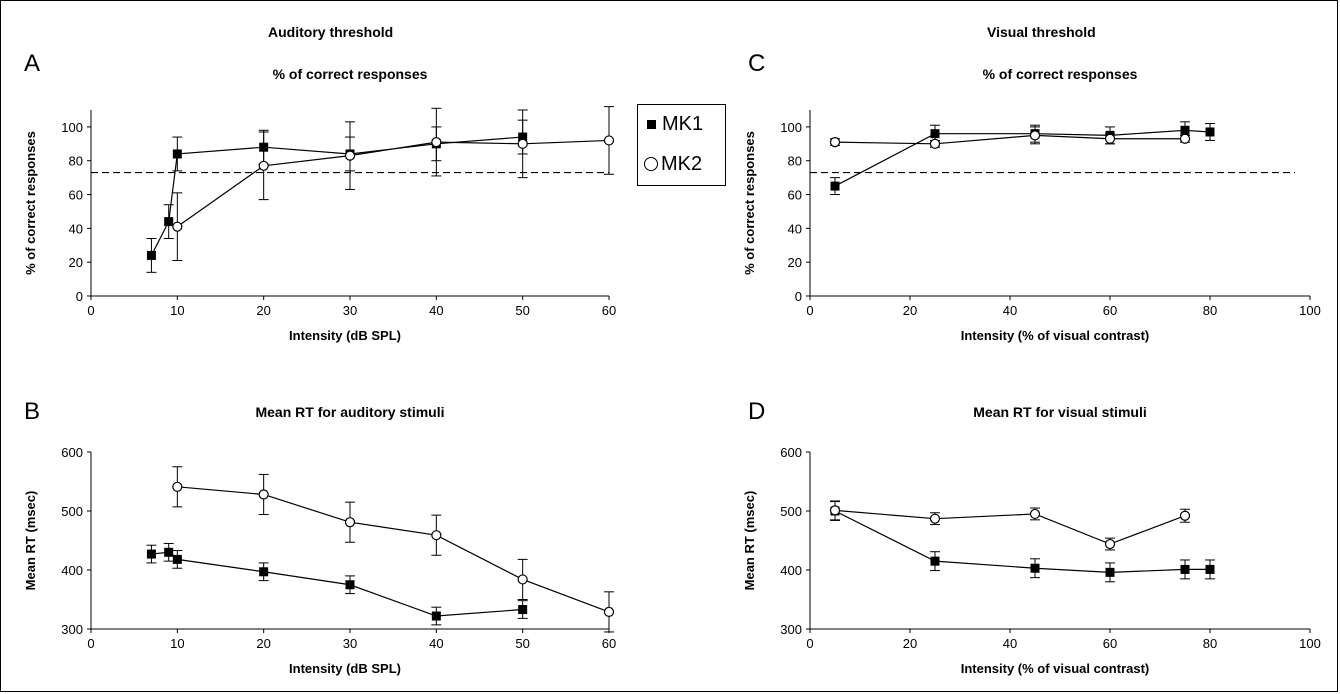  Describe the element at coordinates (30, 541) in the screenshot. I see `y-axis-label-b: Mean RT (msec)` at that location.